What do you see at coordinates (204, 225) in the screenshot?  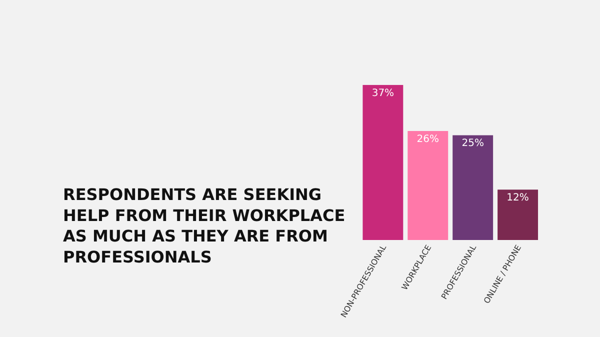 I see `text: RESPONDENTS ARE SEEKING HELP FROM THEIR WORKPLACE AS MUCH AS THEY ARE FROM PROFESSIONALS` at bounding box center [204, 225].